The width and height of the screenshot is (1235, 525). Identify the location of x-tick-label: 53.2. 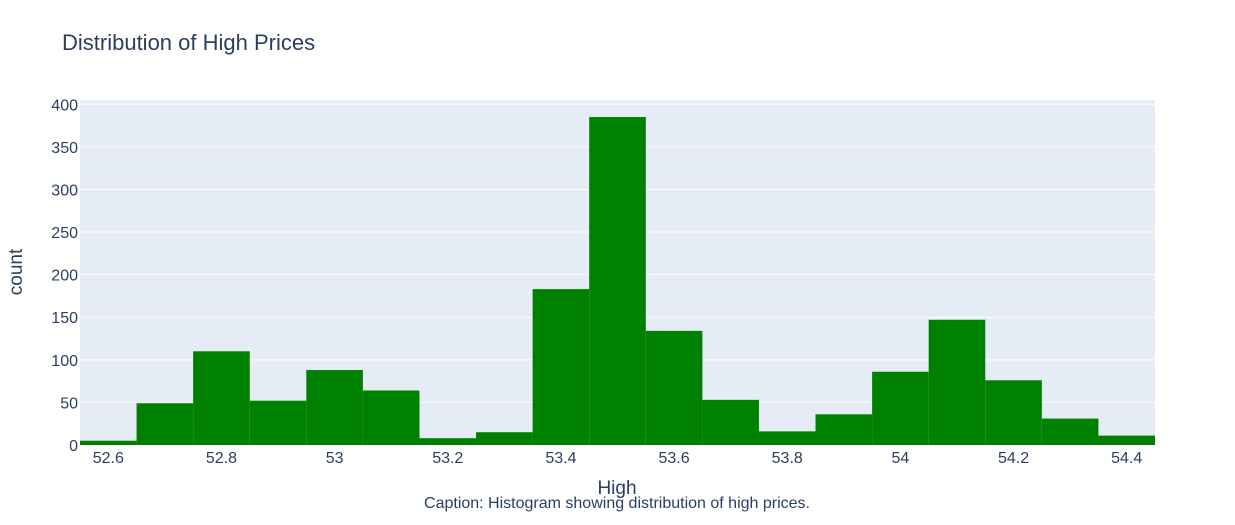
(447, 458).